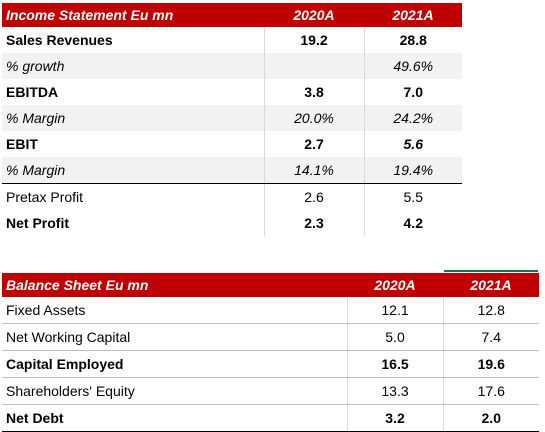 The width and height of the screenshot is (545, 432). What do you see at coordinates (232, 144) in the screenshot?
I see `table-row: EBIT 2.7 5.6` at bounding box center [232, 144].